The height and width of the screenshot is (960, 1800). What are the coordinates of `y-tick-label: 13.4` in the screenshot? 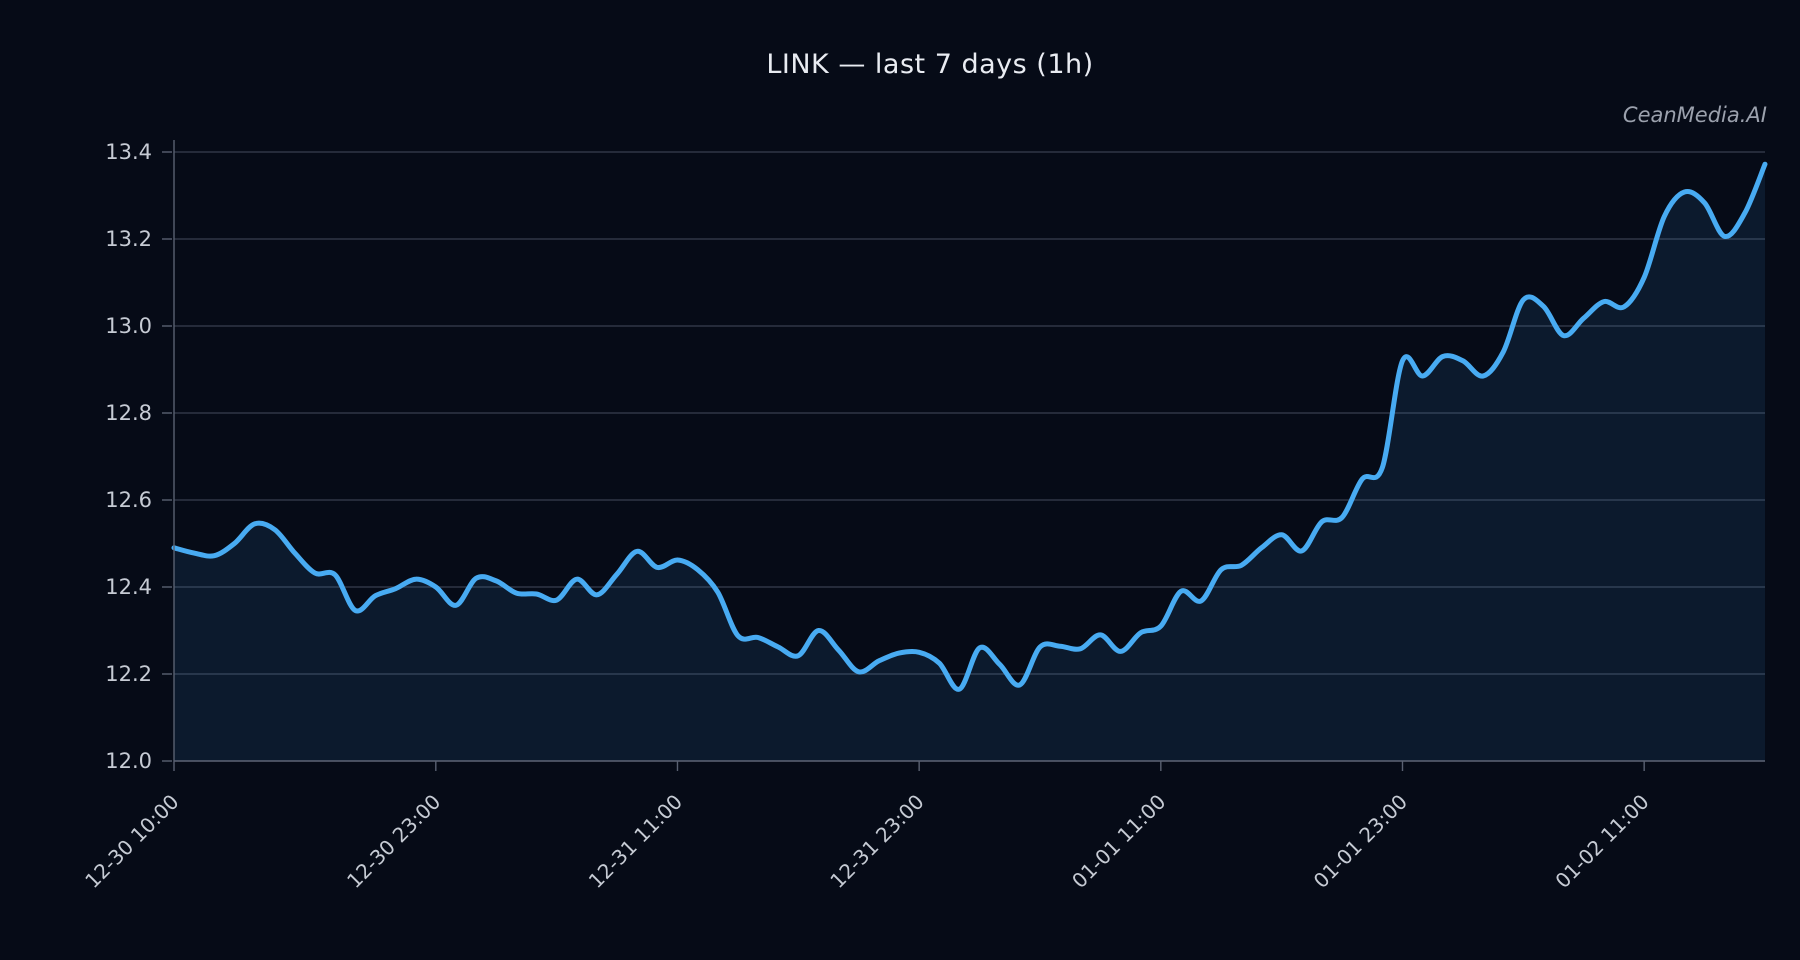 It's located at (128, 152).